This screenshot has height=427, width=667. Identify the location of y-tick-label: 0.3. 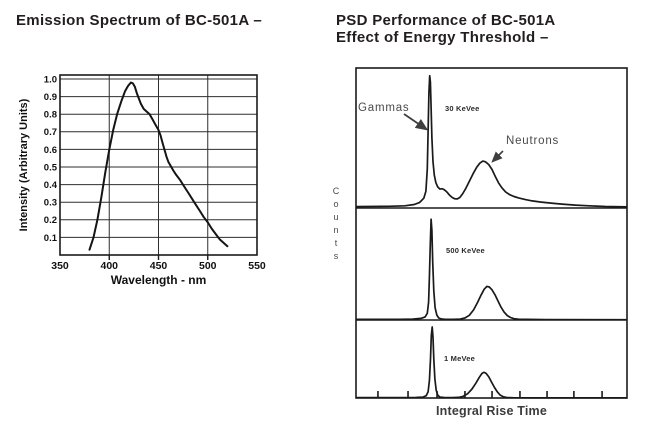
(50, 203).